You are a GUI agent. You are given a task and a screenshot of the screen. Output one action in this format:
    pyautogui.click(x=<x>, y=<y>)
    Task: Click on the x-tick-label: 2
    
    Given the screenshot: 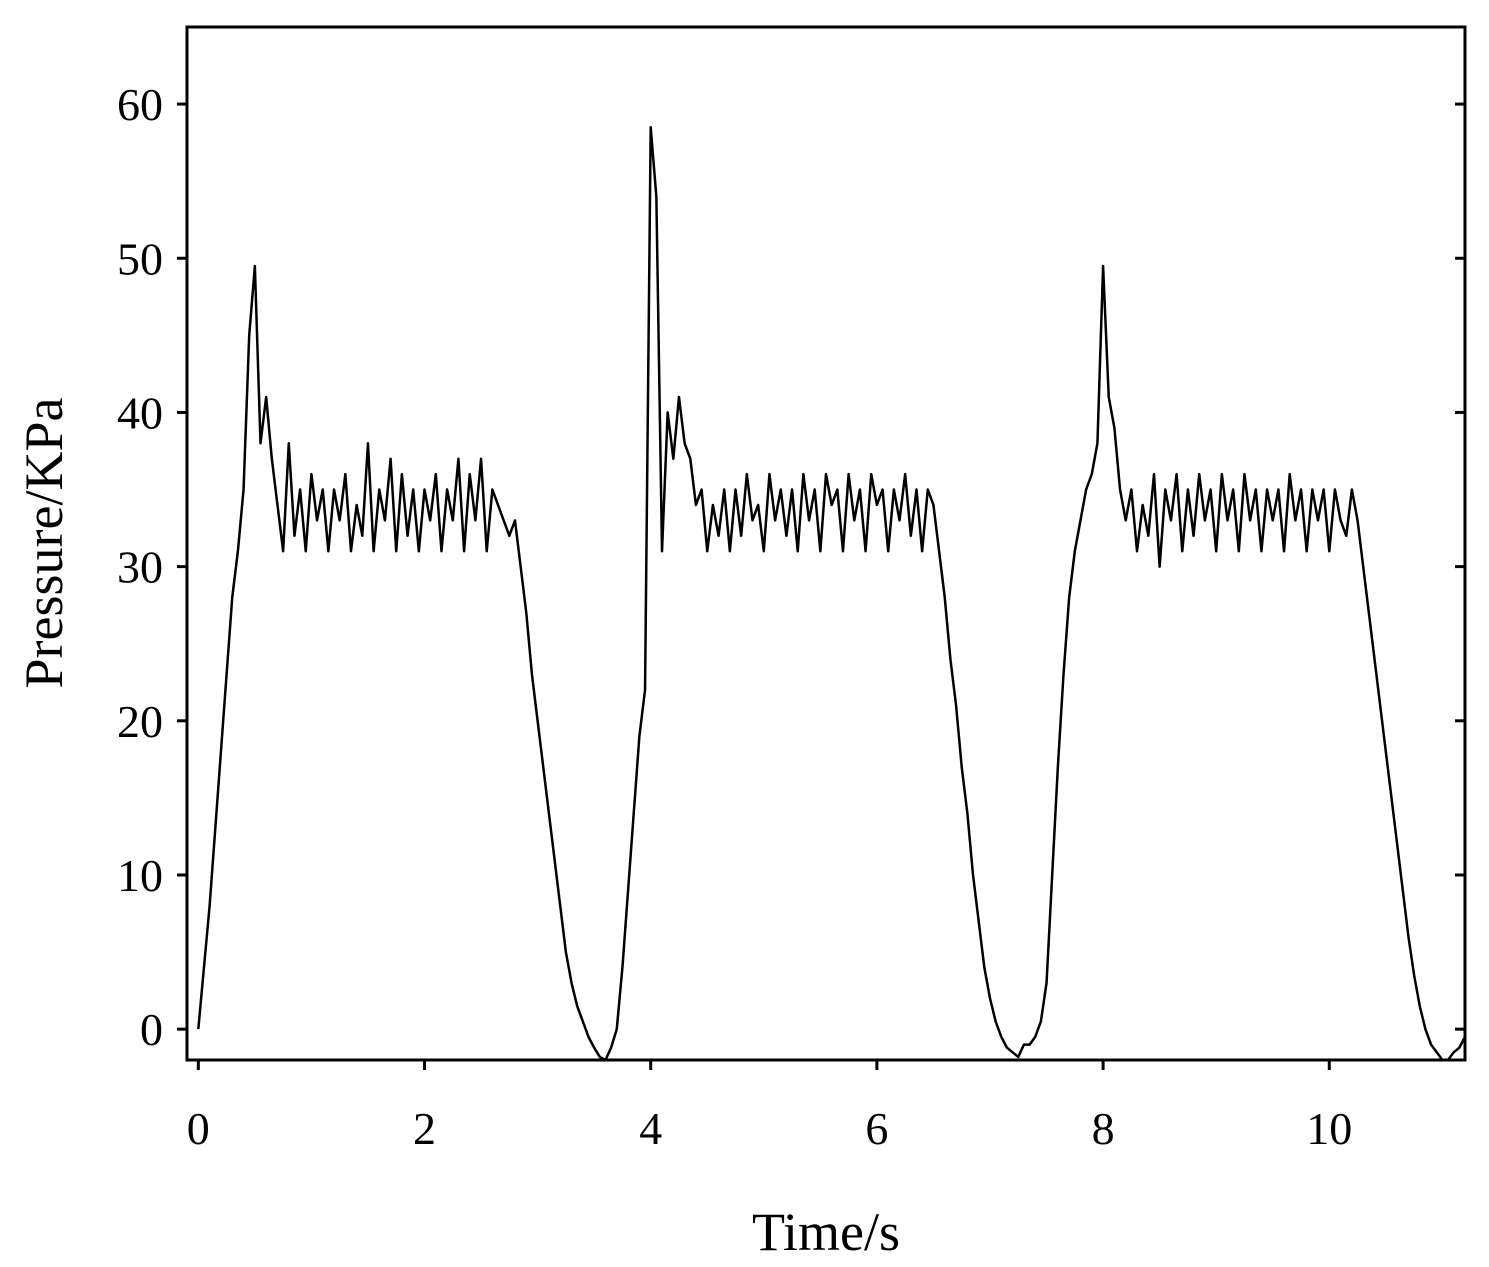 What is the action you would take?
    pyautogui.click(x=424, y=1128)
    